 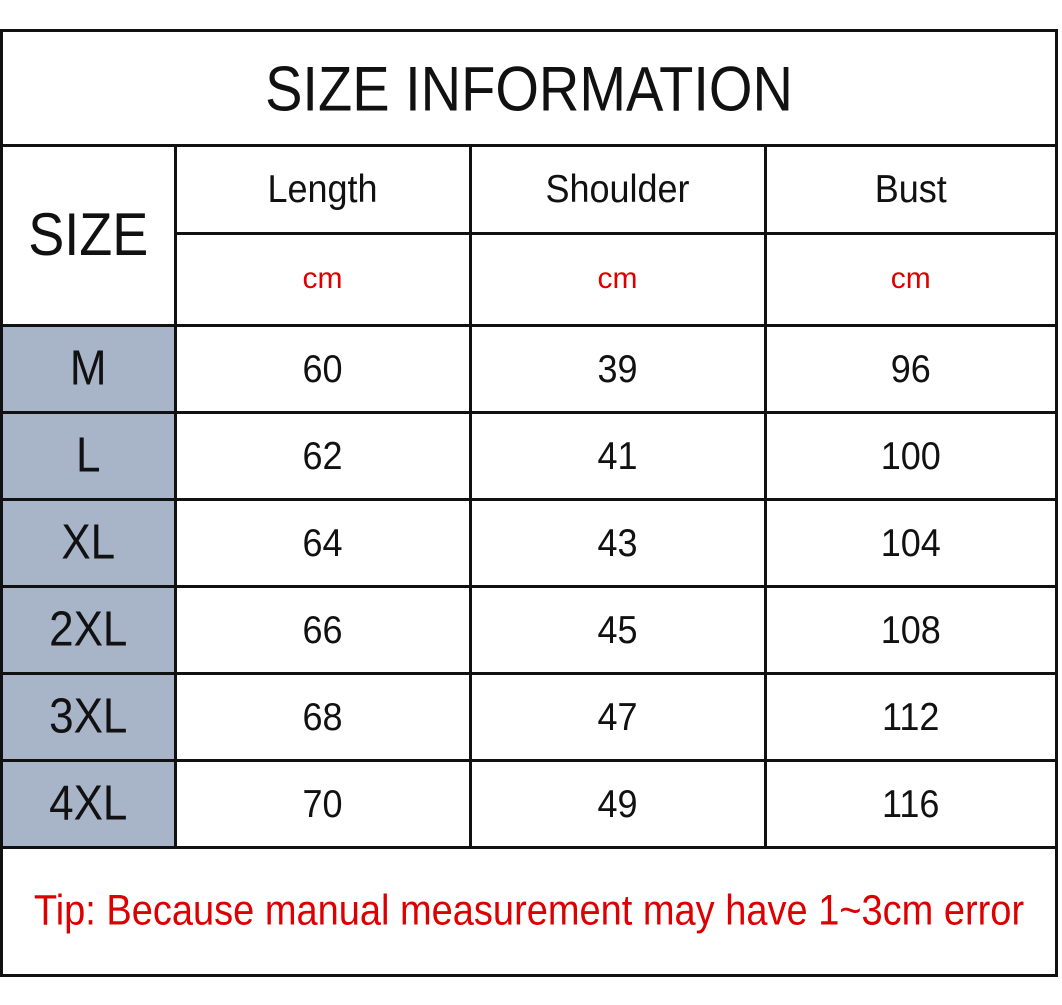 I want to click on table-row: 2XL 66 45 108, so click(x=529, y=629).